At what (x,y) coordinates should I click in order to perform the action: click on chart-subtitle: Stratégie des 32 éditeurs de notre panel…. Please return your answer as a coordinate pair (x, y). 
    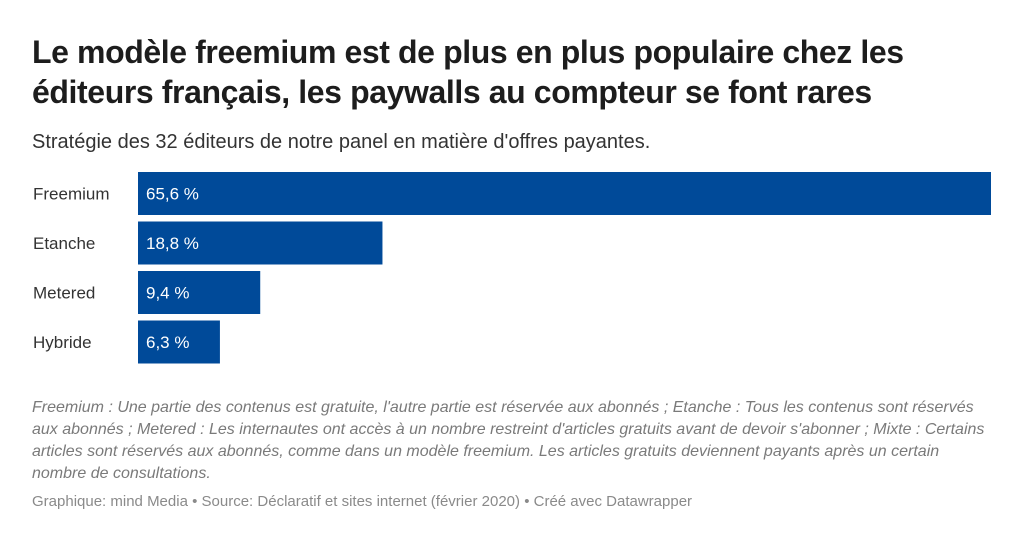
    Looking at the image, I should click on (341, 142).